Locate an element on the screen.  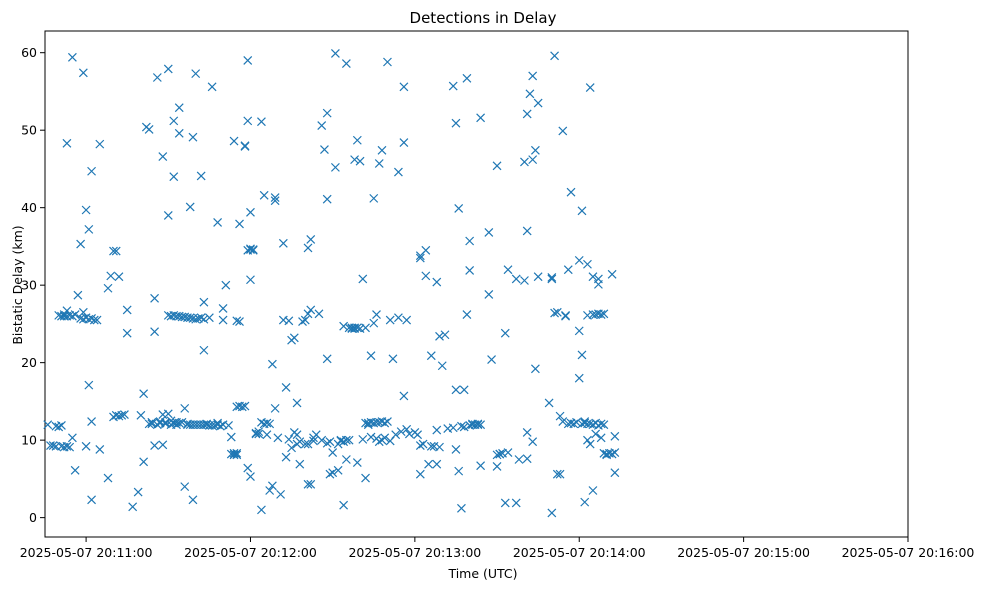
x-tick-label: 2025-05-07 20:16:00 is located at coordinates (908, 552).